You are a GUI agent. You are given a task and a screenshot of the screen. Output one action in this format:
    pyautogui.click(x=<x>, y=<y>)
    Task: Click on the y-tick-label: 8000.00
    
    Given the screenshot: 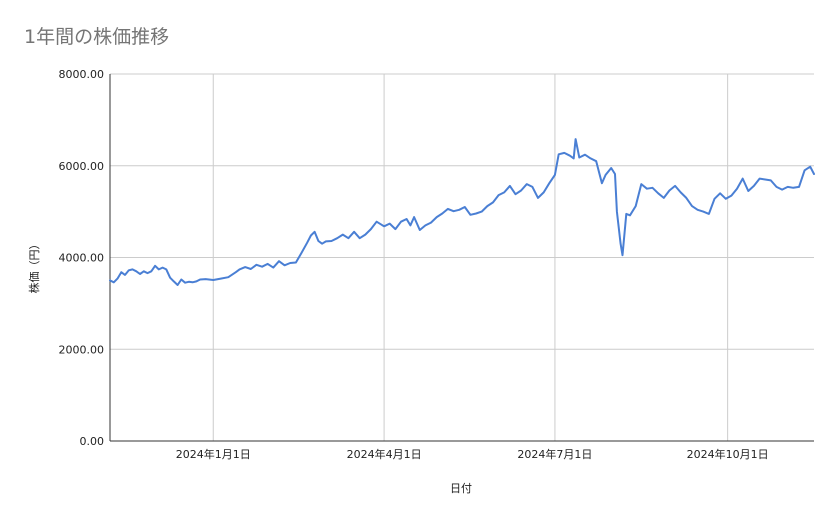 What is the action you would take?
    pyautogui.click(x=82, y=74)
    